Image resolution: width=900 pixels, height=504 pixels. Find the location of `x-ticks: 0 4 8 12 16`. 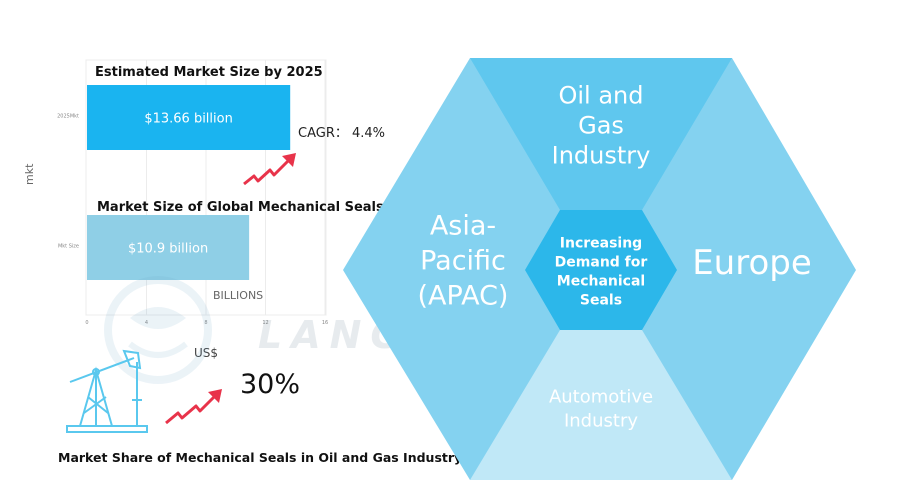

x-ticks: 0 4 8 12 16 is located at coordinates (206, 323).